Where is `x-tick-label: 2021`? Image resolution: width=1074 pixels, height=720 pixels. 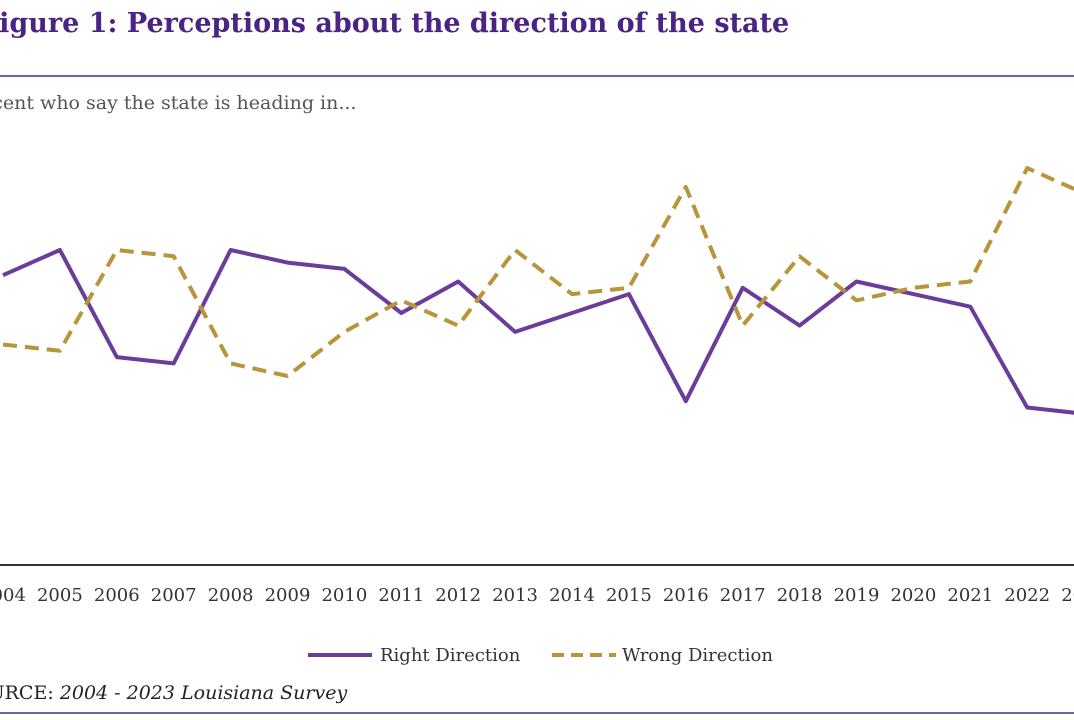
x-tick-label: 2021 is located at coordinates (970, 595).